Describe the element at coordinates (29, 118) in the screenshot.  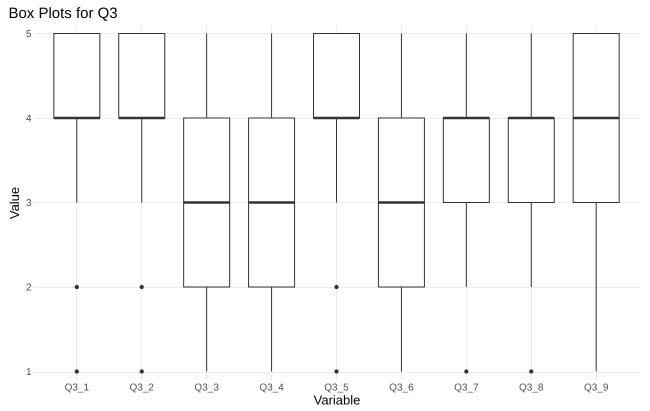
I see `y-tick-label: 4` at that location.